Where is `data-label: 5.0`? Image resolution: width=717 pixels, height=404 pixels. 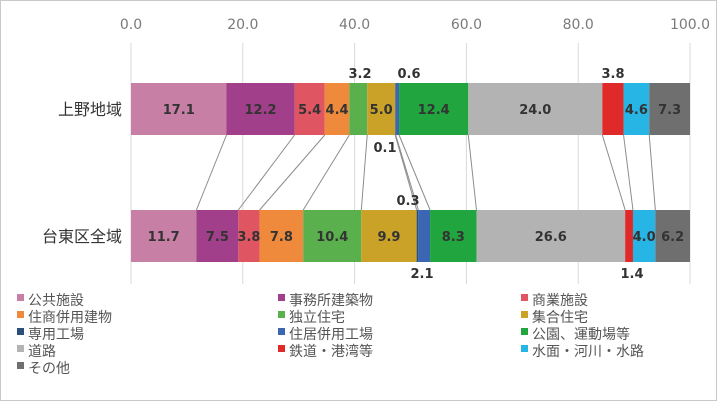 data-label: 5.0 is located at coordinates (381, 110).